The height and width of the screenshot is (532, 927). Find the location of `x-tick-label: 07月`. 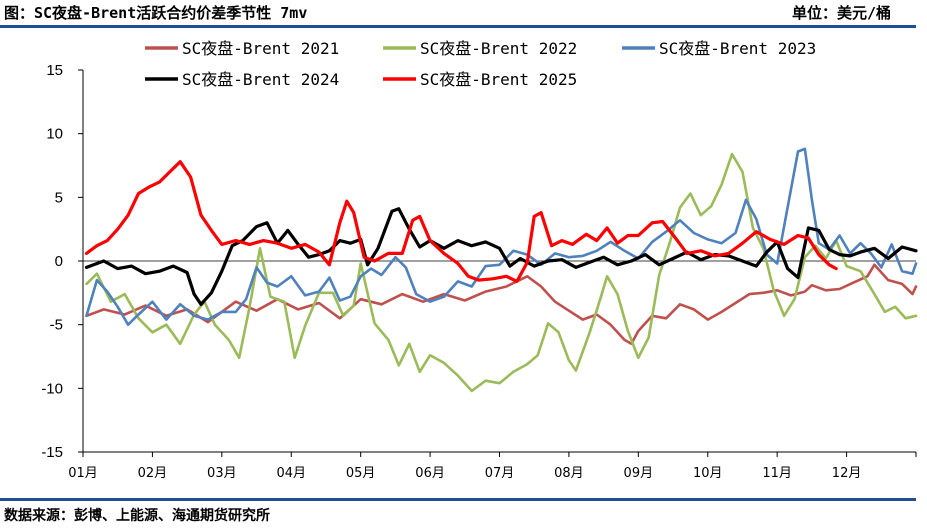

x-tick-label: 07月 is located at coordinates (500, 473).